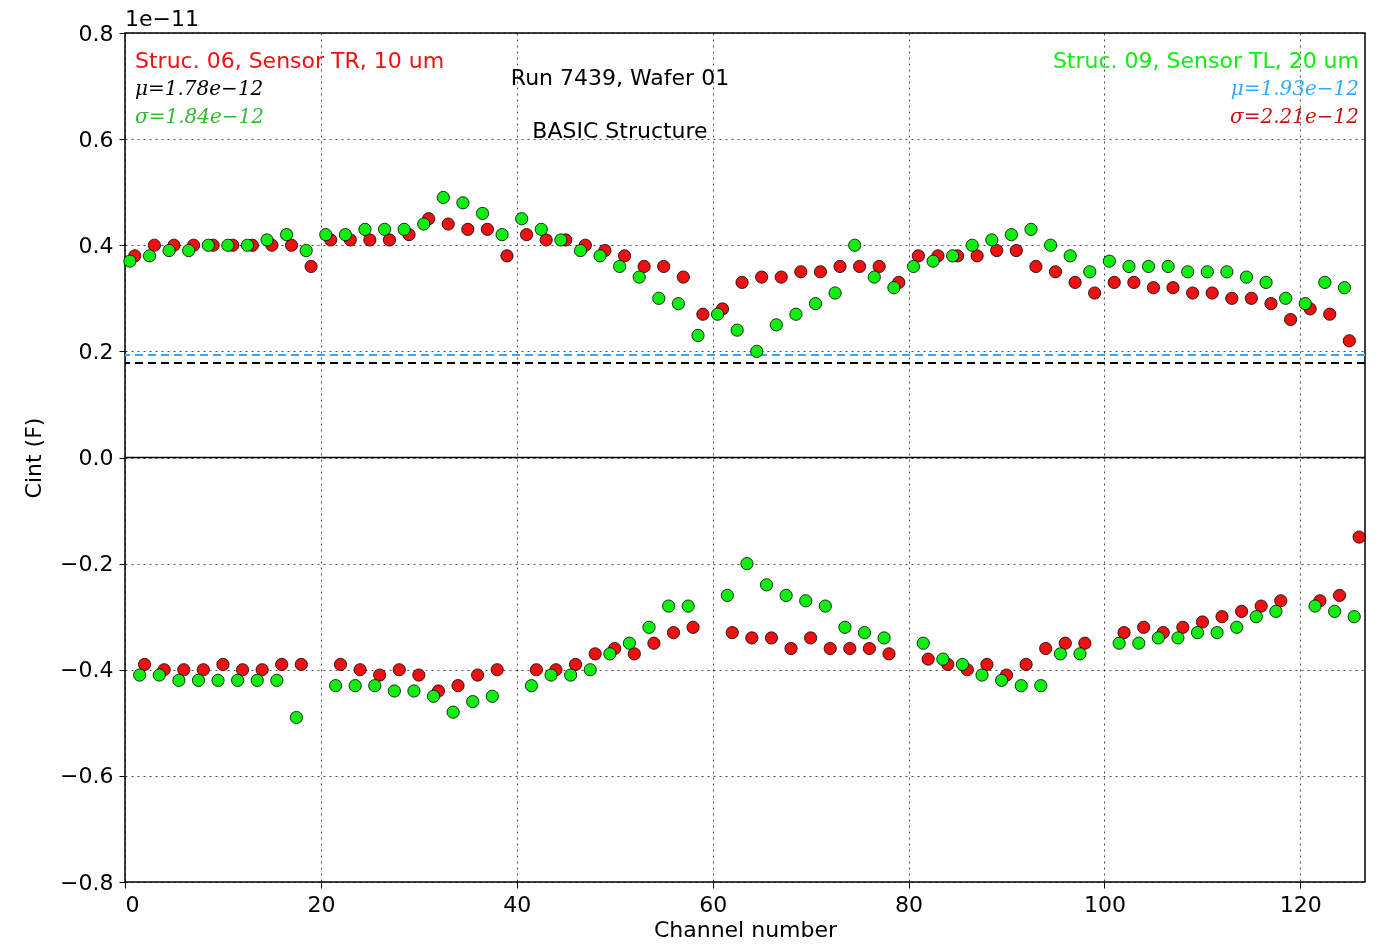 The width and height of the screenshot is (1385, 952). Describe the element at coordinates (96, 139) in the screenshot. I see `y-tick-label: 0.6` at that location.